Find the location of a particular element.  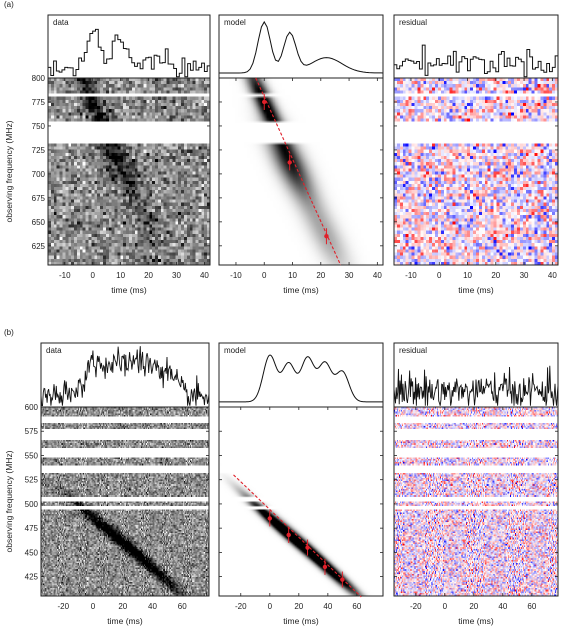

panel-label: (b) is located at coordinates (9, 332).